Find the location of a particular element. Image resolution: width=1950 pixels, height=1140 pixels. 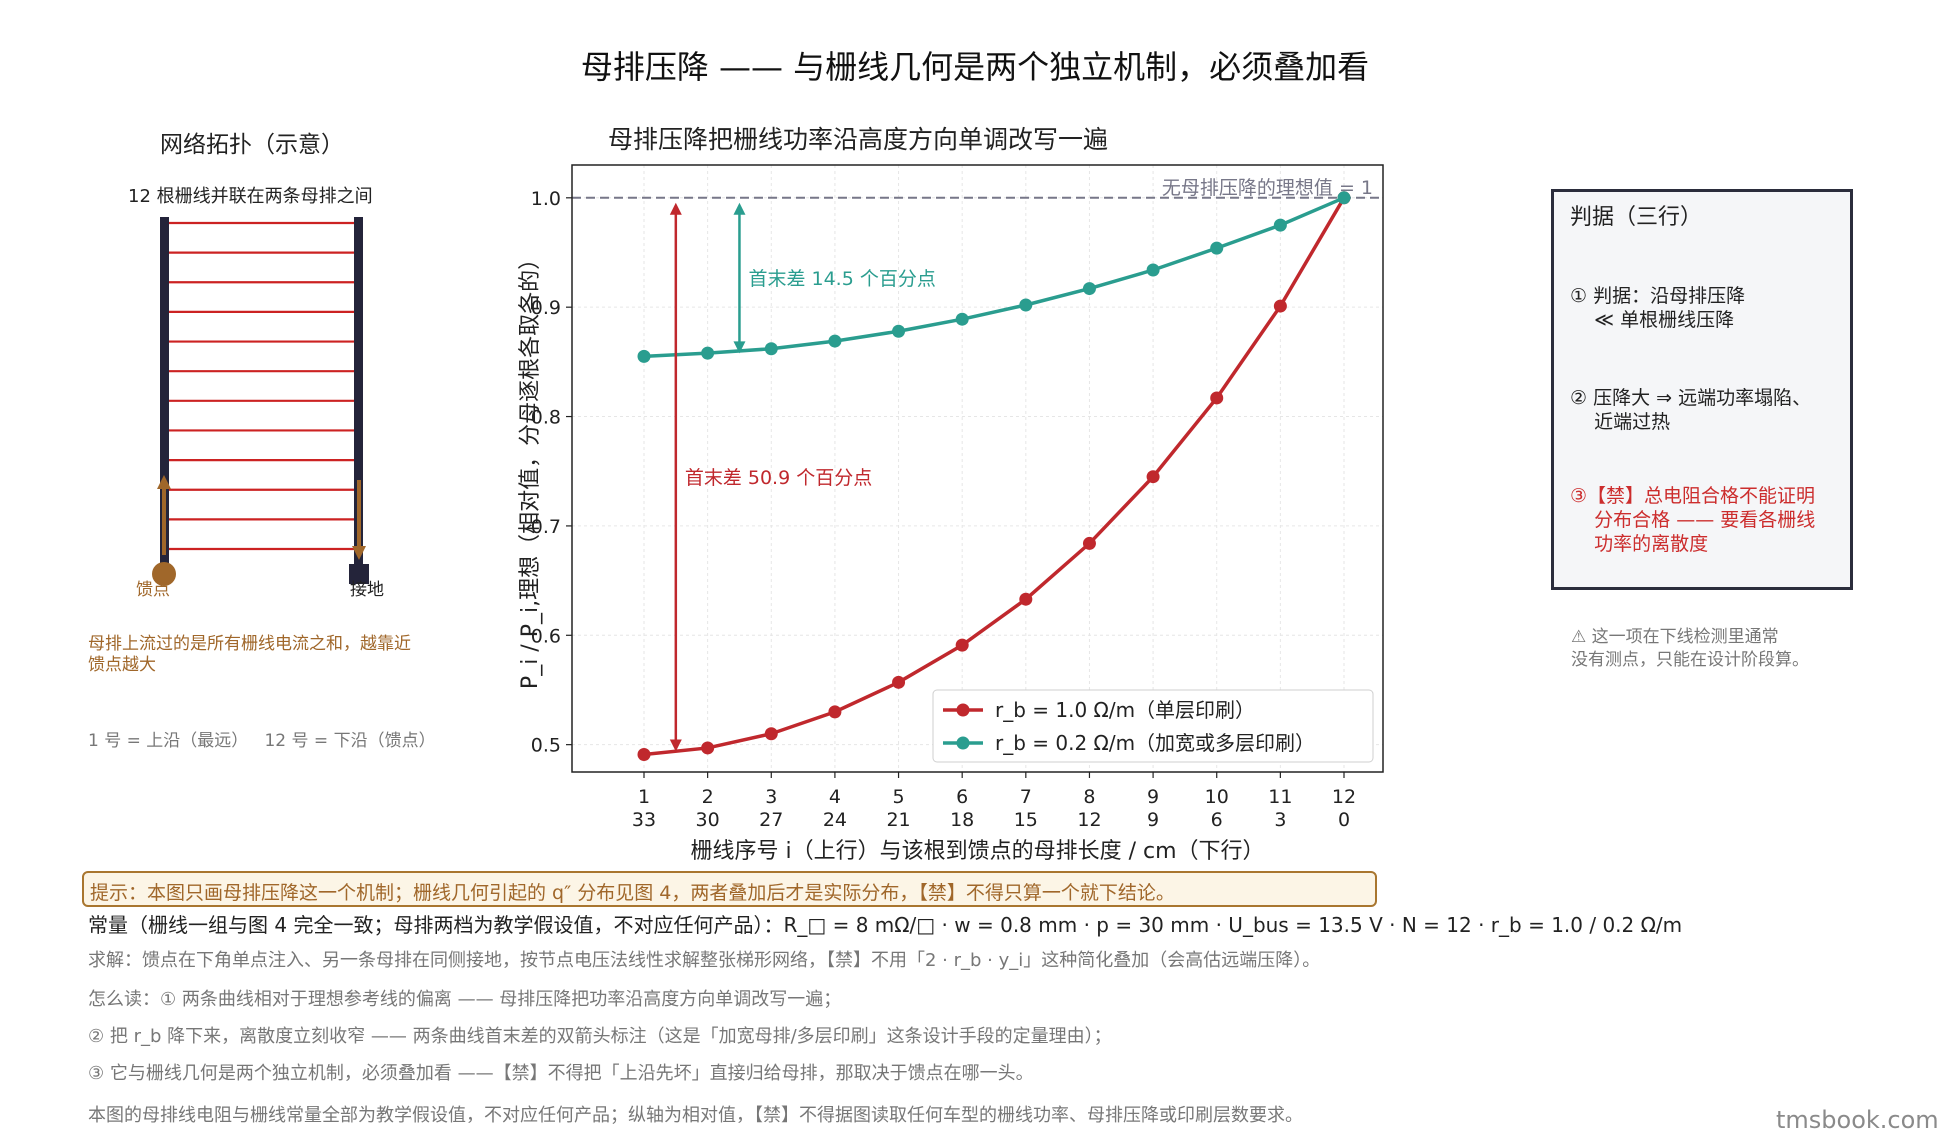

right-busbar is located at coordinates (358, 393).